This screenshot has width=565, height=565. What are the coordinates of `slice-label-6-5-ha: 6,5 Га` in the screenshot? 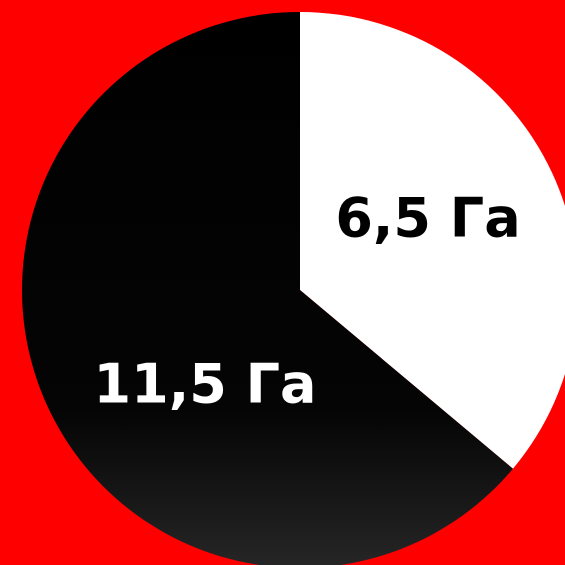 It's located at (427, 218).